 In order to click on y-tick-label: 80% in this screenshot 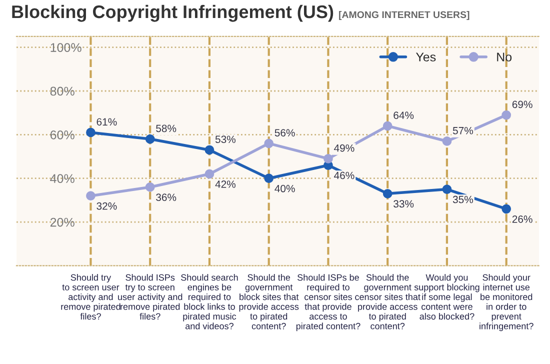, I will do `click(62, 91)`.